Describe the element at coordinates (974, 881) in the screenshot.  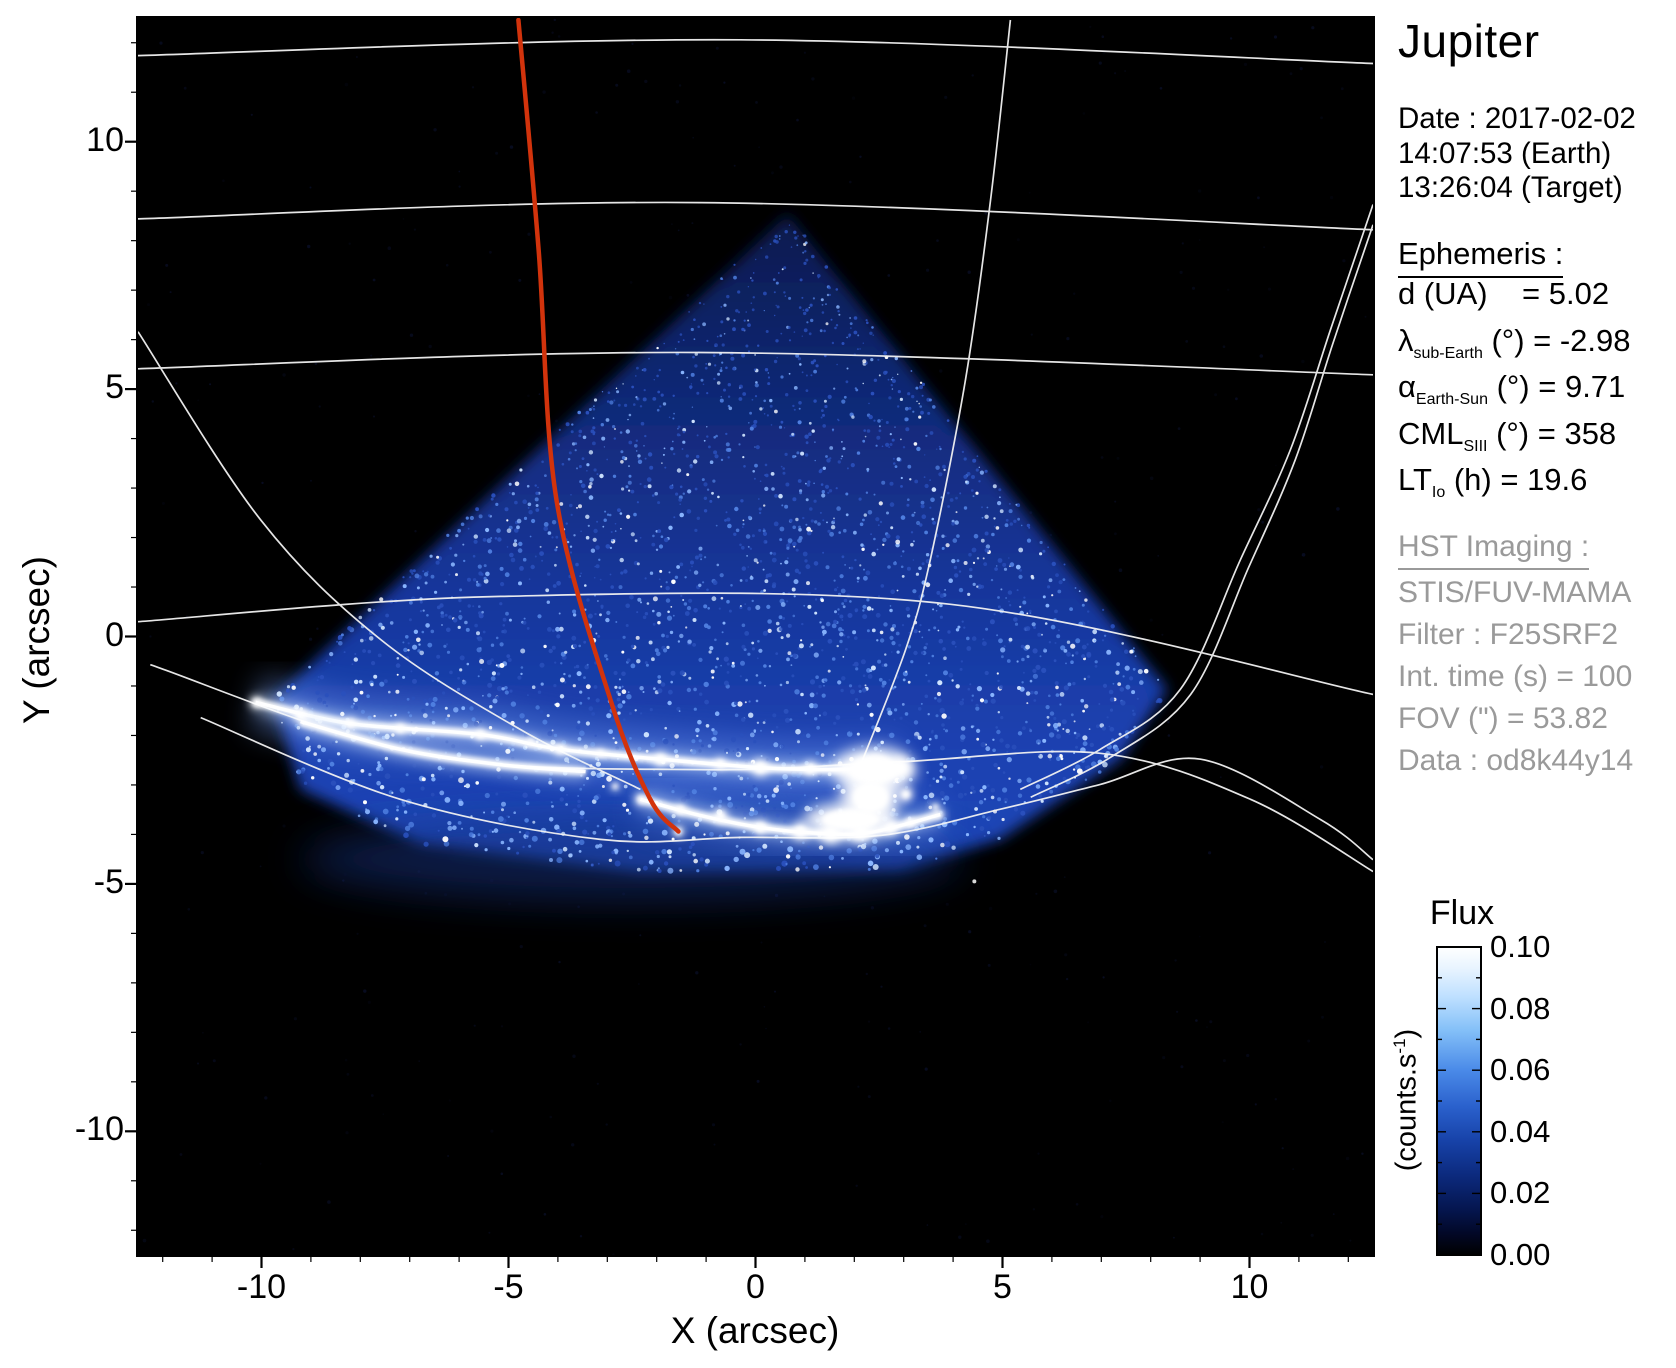
I see `faint-point-source` at that location.